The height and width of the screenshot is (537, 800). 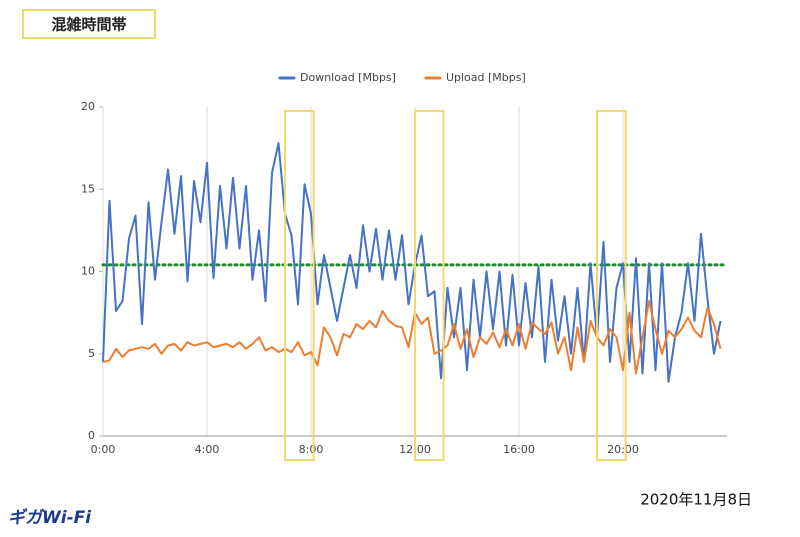 I want to click on title-box, so click(x=89, y=24).